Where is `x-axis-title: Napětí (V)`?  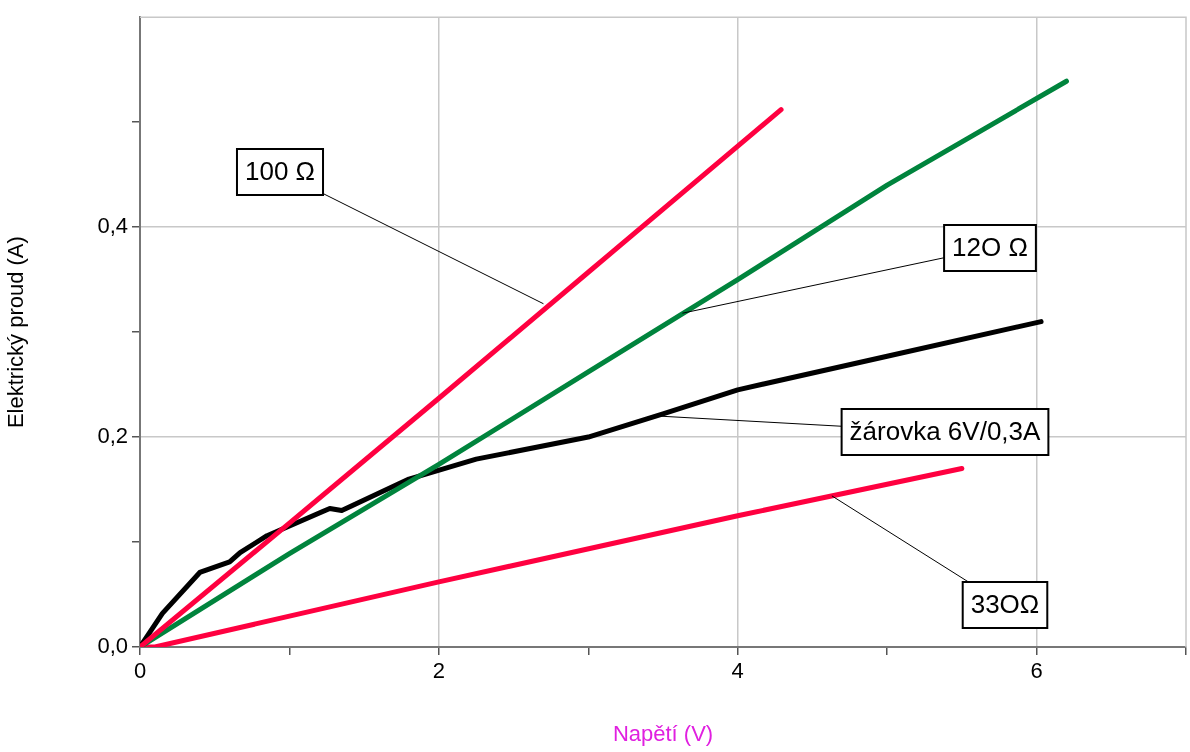 x-axis-title: Napětí (V) is located at coordinates (663, 733).